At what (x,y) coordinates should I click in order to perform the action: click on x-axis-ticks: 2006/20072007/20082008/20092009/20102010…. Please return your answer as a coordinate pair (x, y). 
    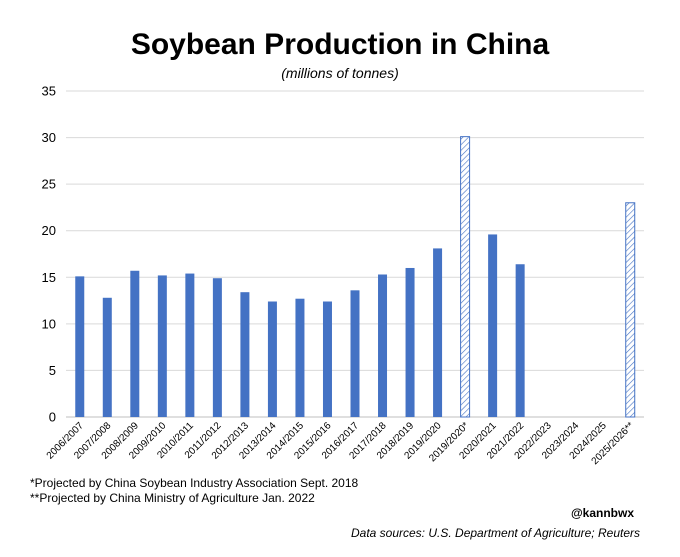
    Looking at the image, I should click on (341, 443).